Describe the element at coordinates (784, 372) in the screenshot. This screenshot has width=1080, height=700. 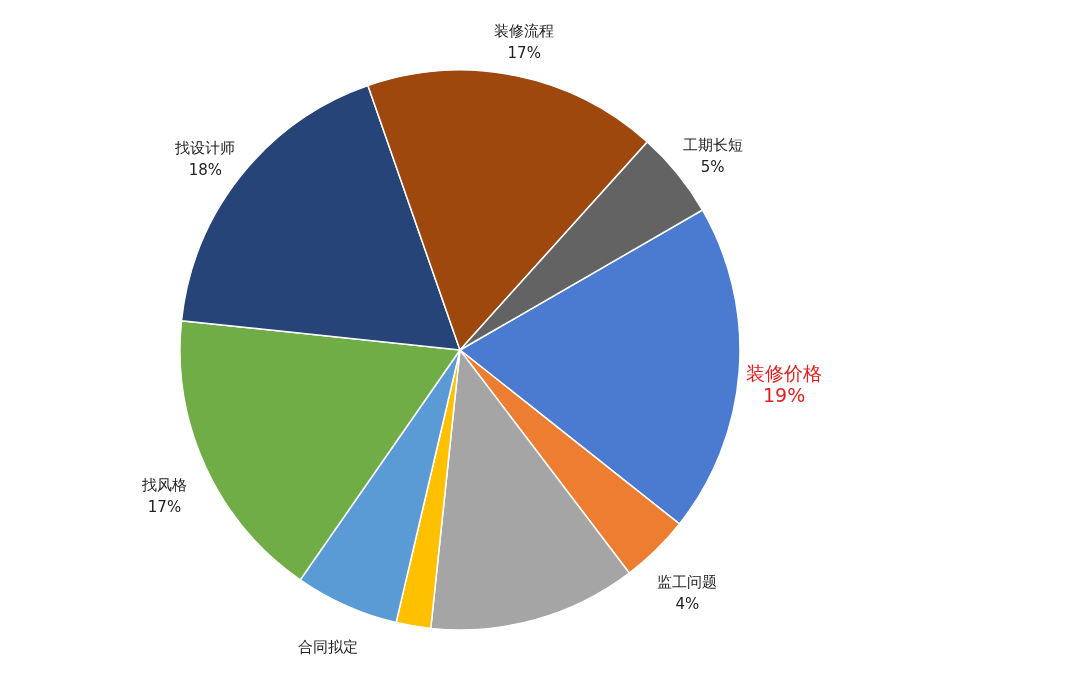
I see `slice-label: 装修价格` at that location.